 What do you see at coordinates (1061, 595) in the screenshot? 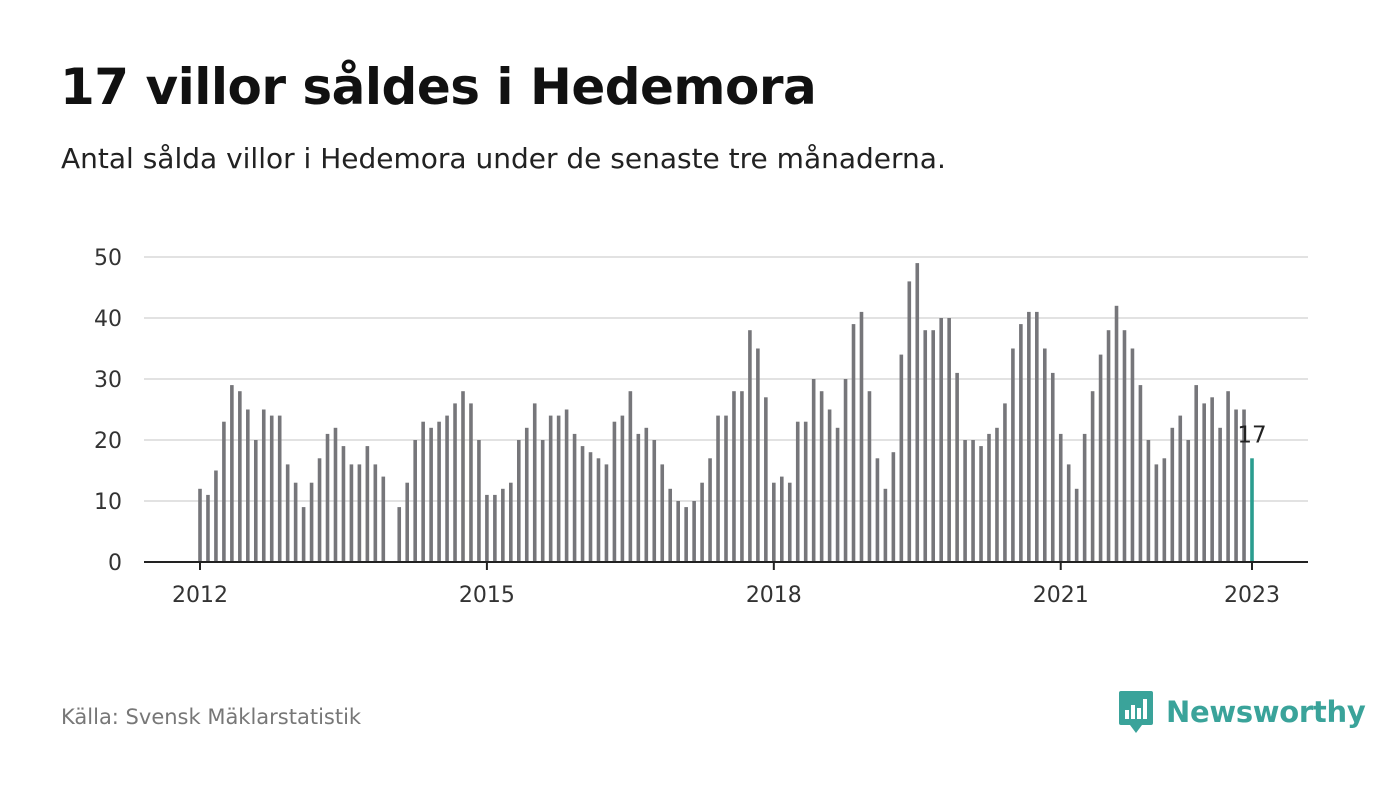
I see `x-tick-label: 2021` at bounding box center [1061, 595].